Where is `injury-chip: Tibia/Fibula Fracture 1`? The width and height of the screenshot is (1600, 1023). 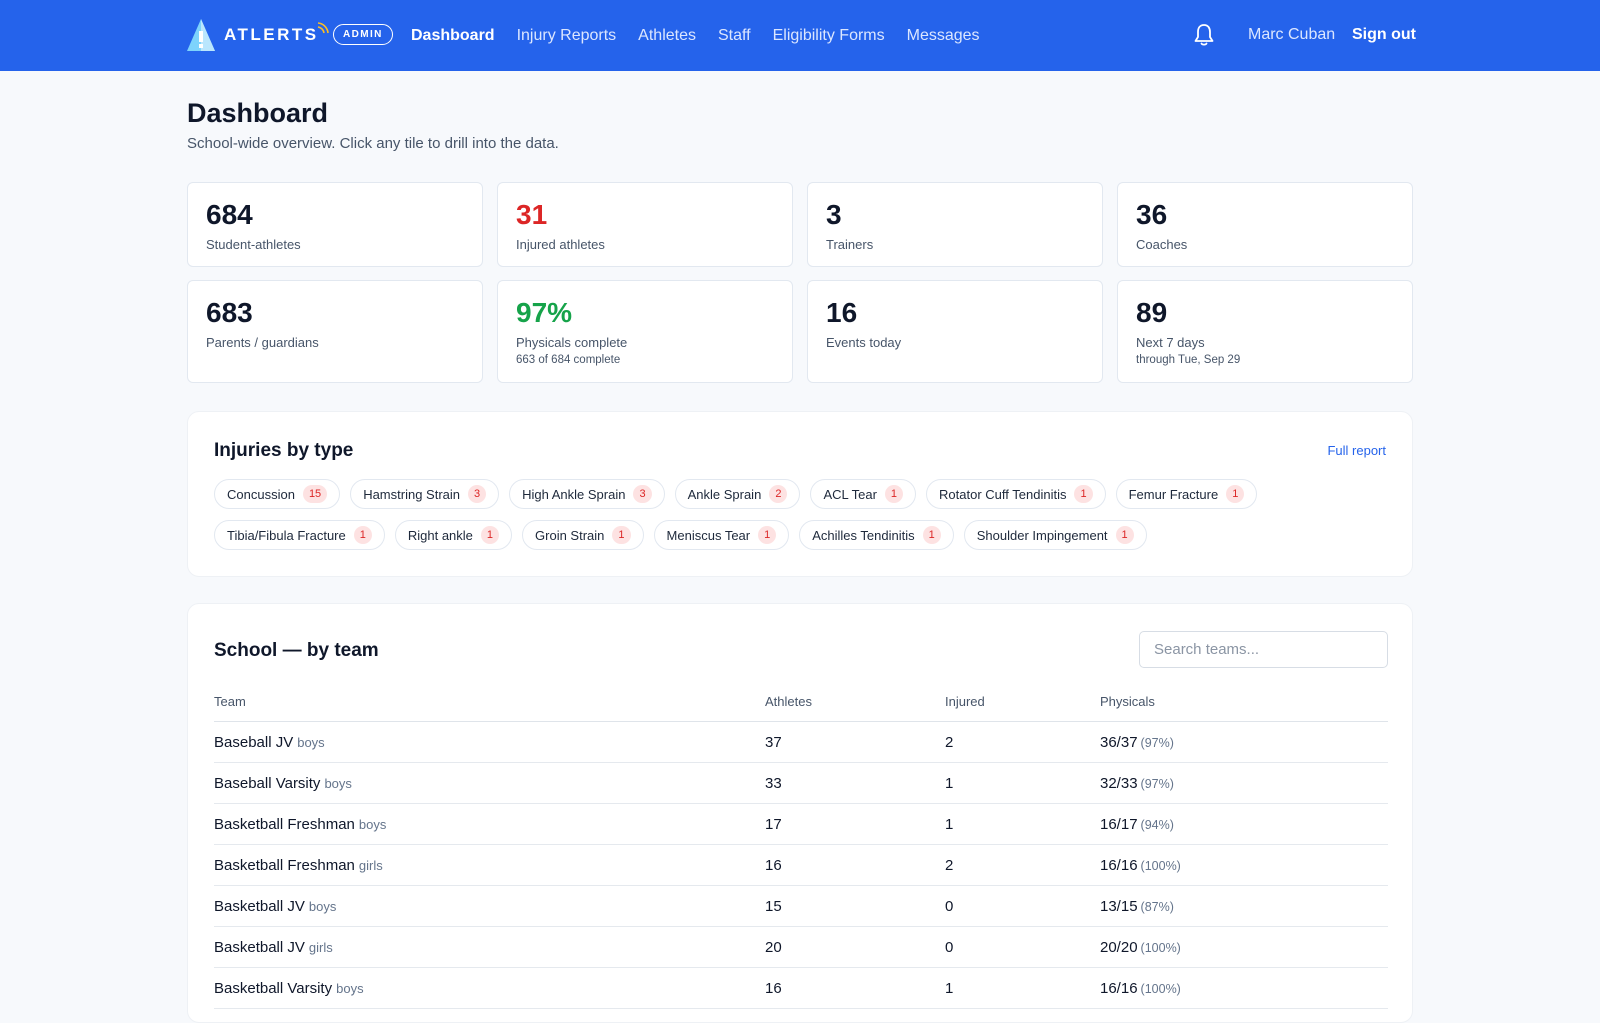 injury-chip: Tibia/Fibula Fracture 1 is located at coordinates (299, 535).